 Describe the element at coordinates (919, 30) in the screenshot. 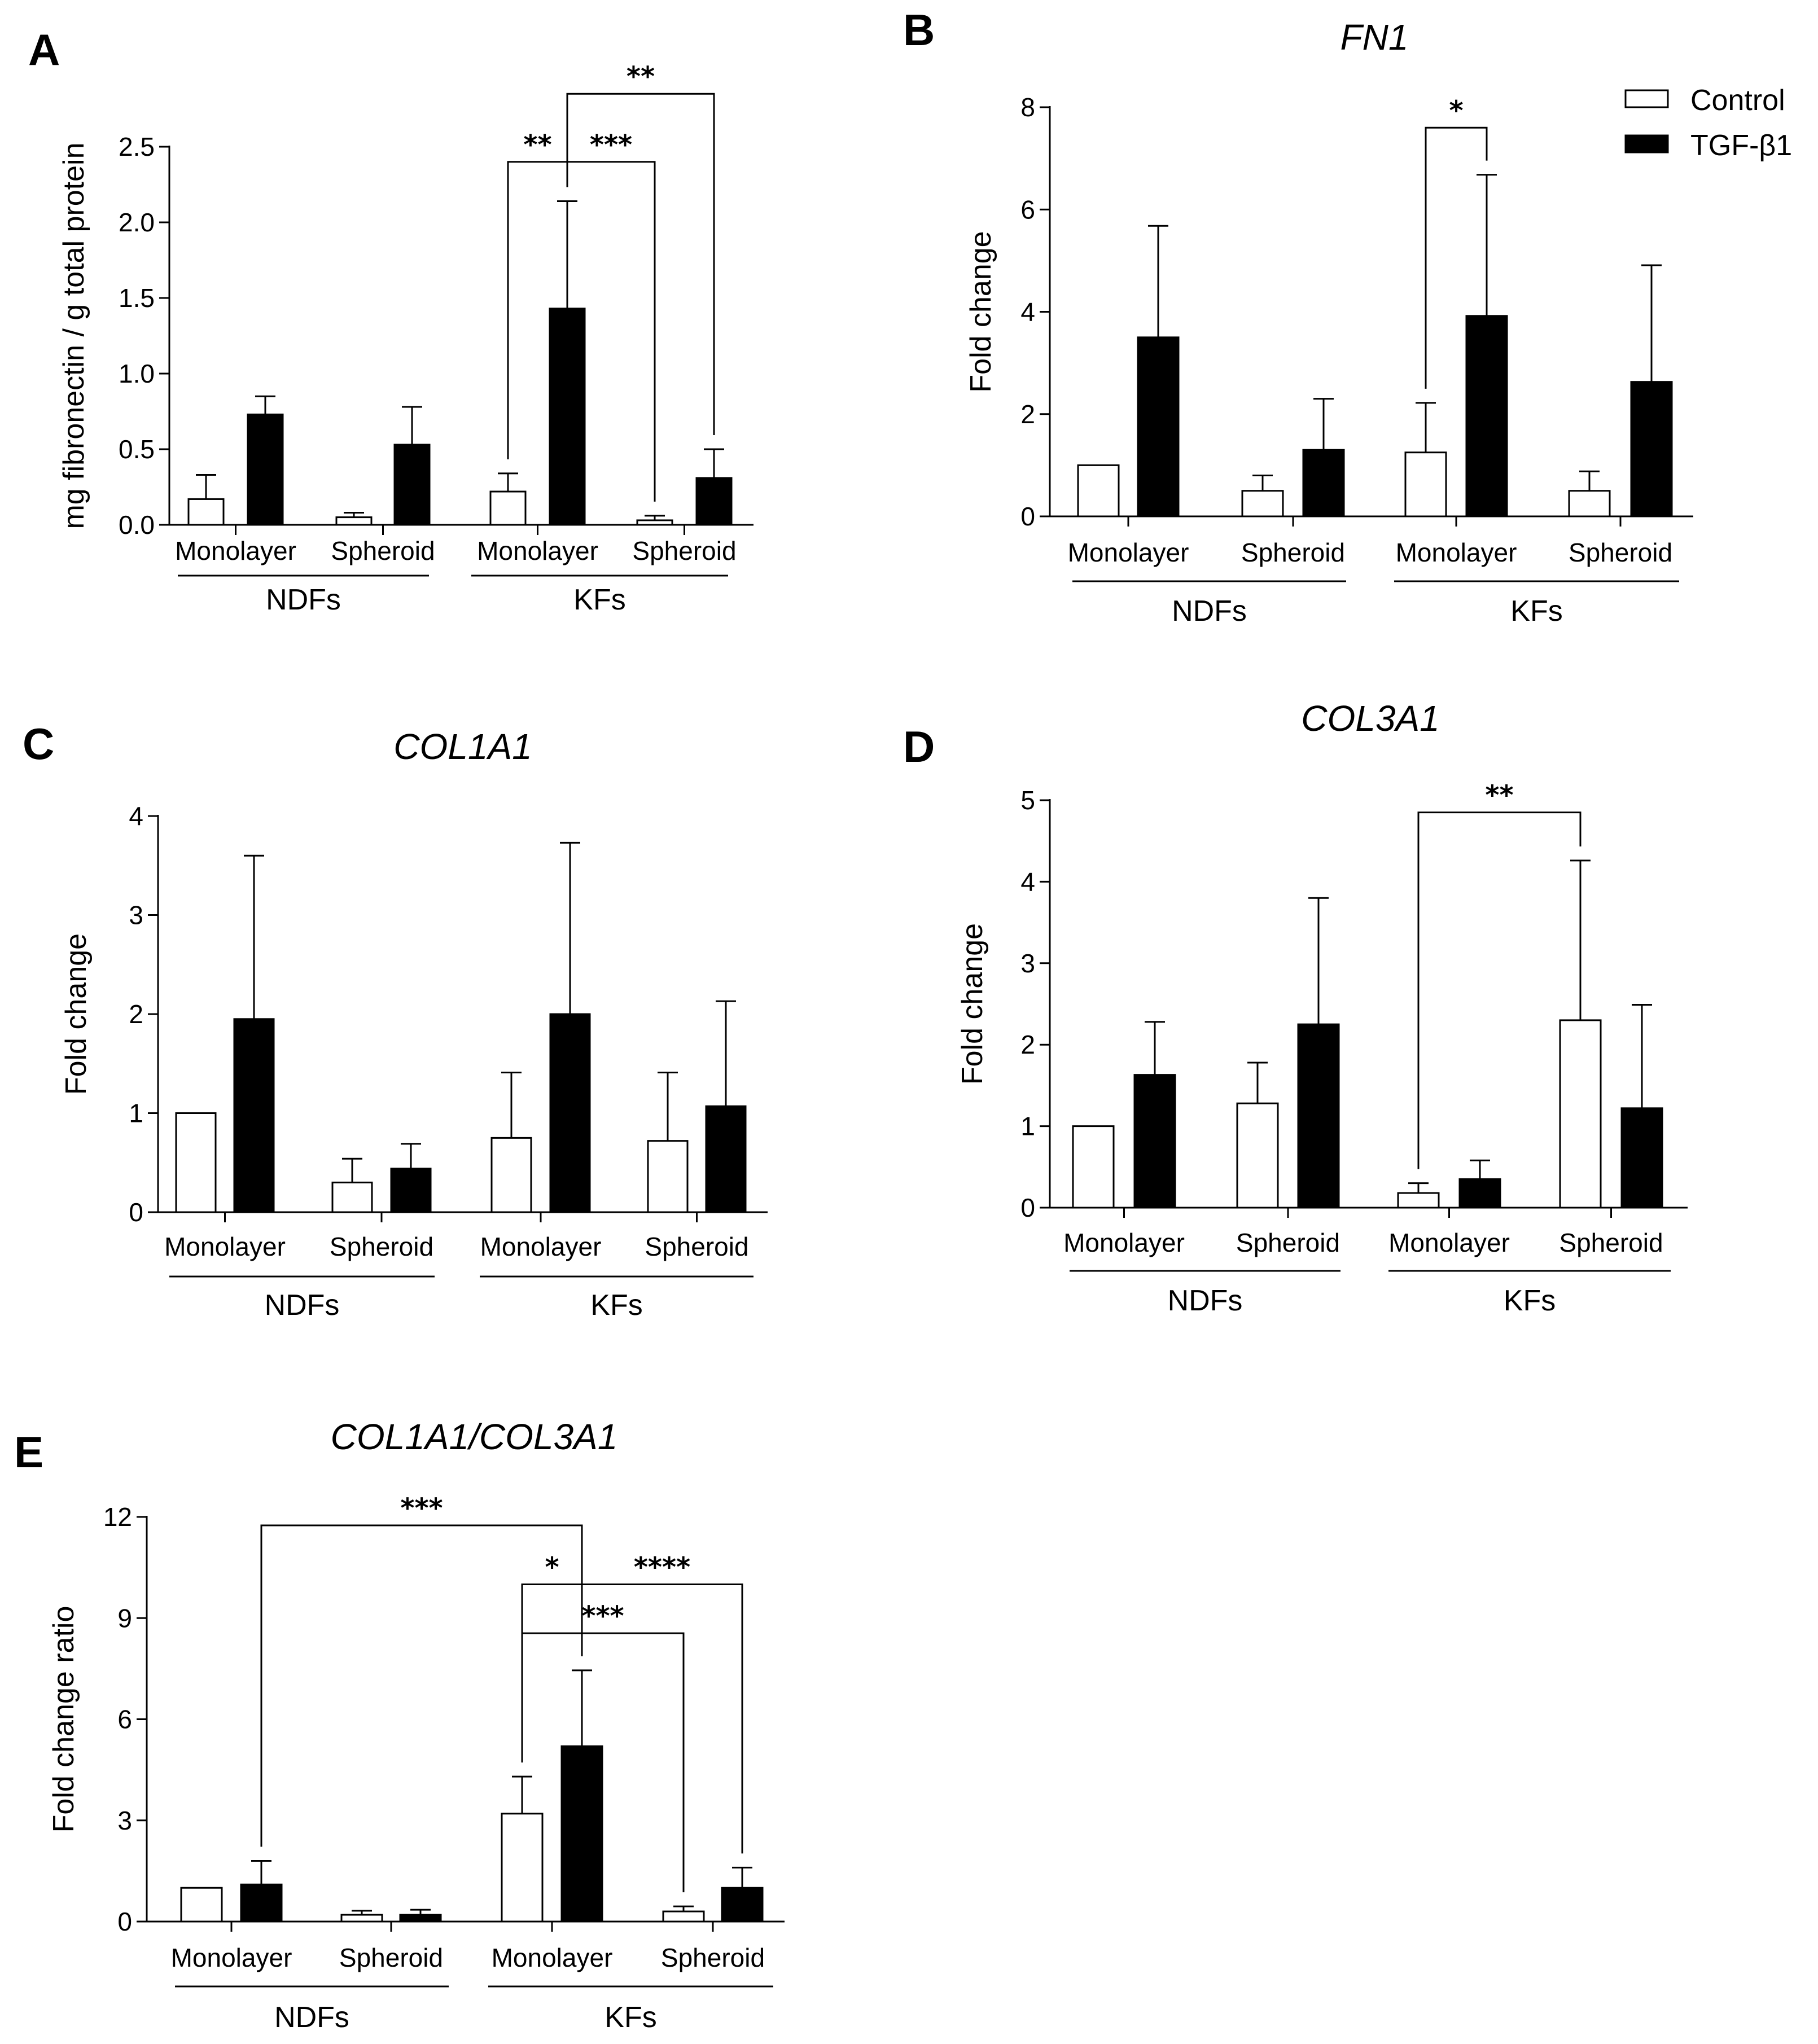

I see `panel-letter: B` at that location.